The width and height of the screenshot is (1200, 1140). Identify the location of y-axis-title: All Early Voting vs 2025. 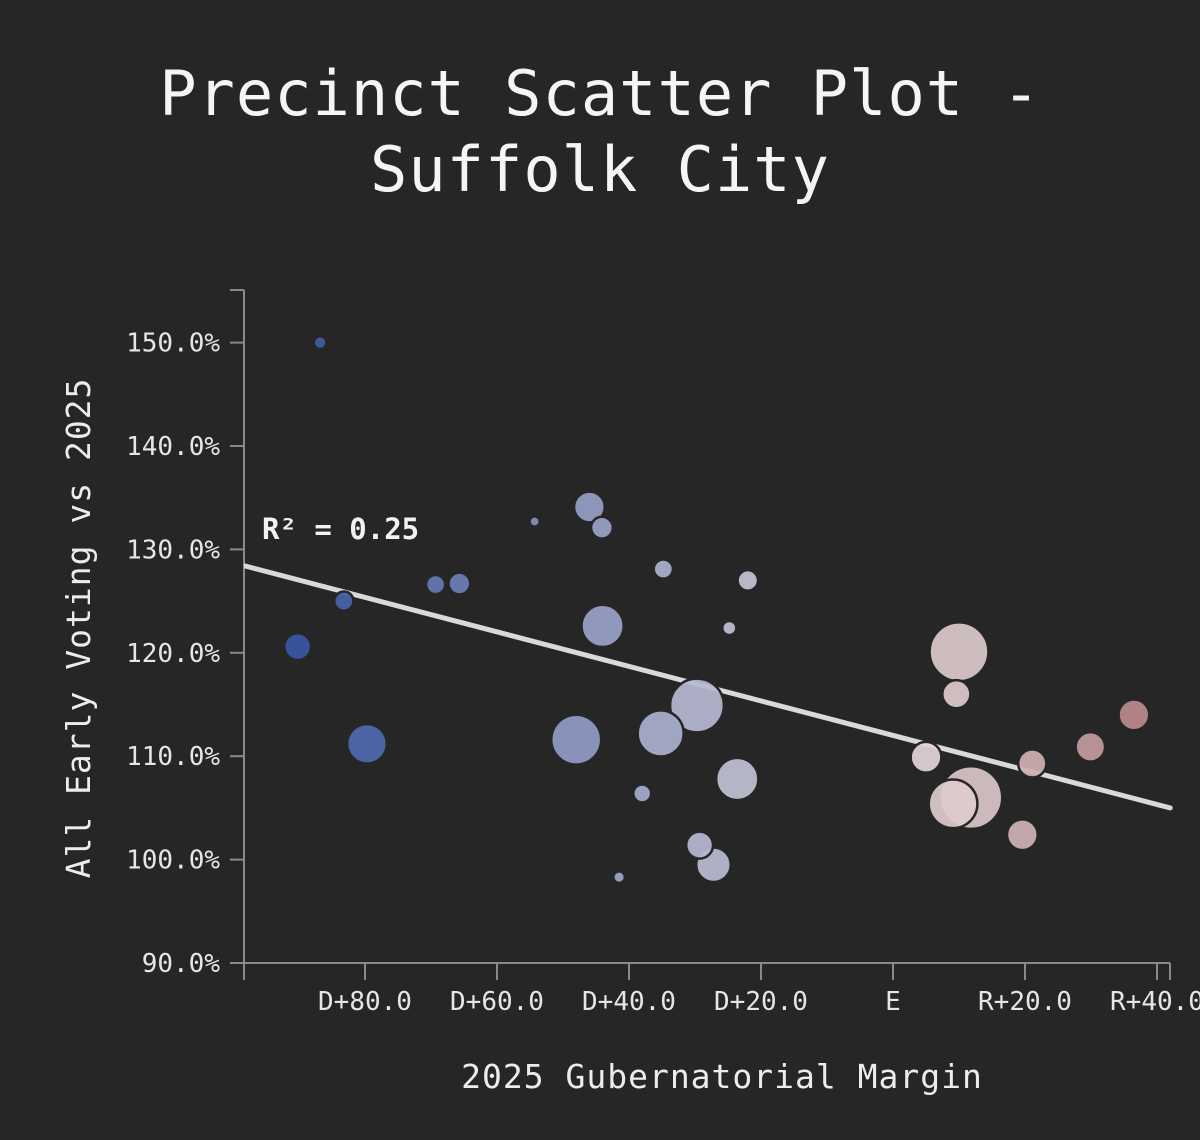
(78, 628).